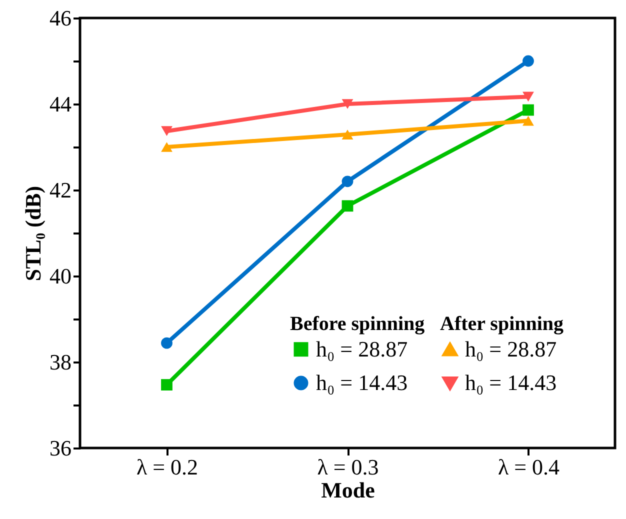  What do you see at coordinates (348, 467) in the screenshot?
I see `x-tick-label: λ = 0.3` at bounding box center [348, 467].